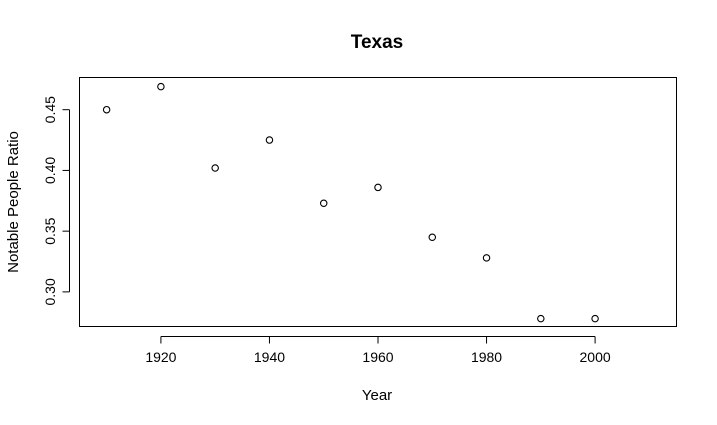 This screenshot has width=717, height=425. Describe the element at coordinates (269, 357) in the screenshot. I see `x-tick-label: 1940` at that location.